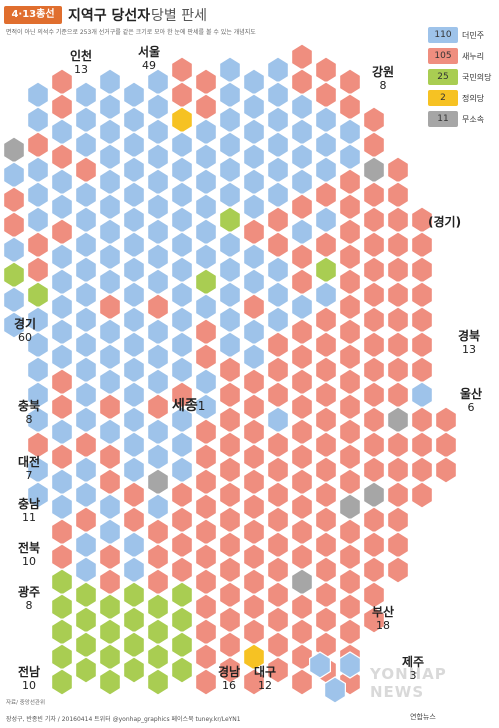 Image resolution: width=499 pixels, height=728 pixels. I want to click on legend: 110 더민주 105 새누리 25 국민의당 2 정의당 11 무소속, so click(461, 78).